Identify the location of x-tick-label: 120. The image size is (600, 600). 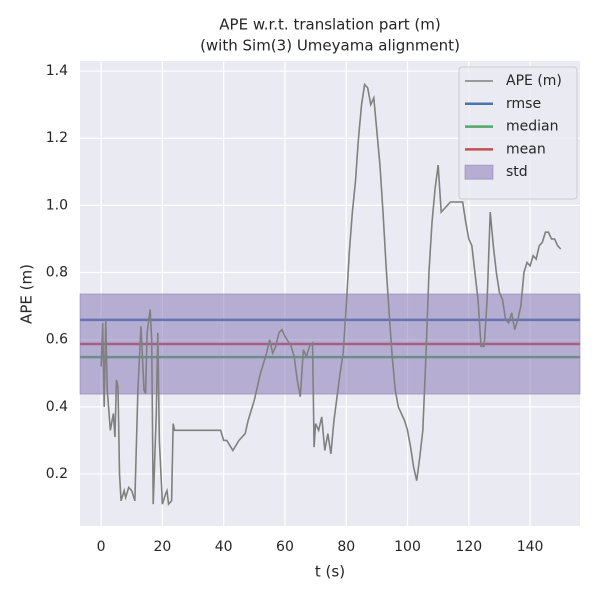
(468, 547).